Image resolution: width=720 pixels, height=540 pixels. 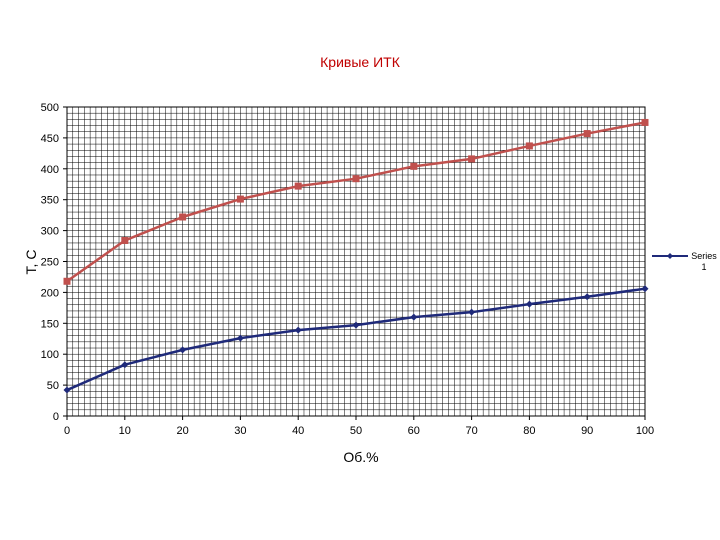 What do you see at coordinates (50, 355) in the screenshot?
I see `y-tick-label: 100` at bounding box center [50, 355].